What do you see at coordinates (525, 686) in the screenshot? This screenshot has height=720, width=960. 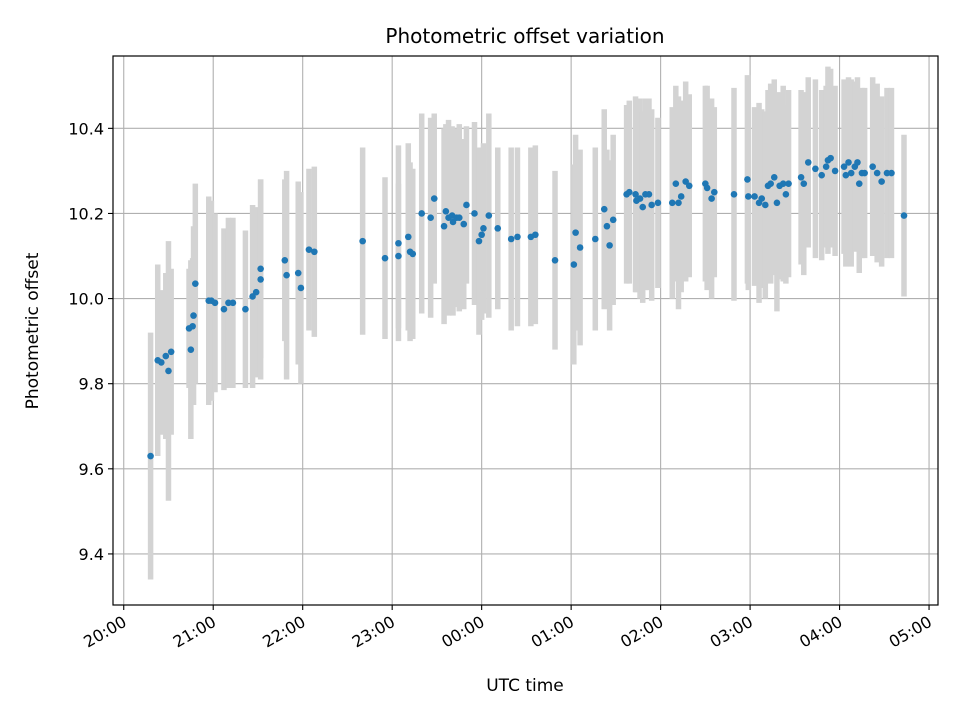 I see `x-axis-title: UTC time` at bounding box center [525, 686].